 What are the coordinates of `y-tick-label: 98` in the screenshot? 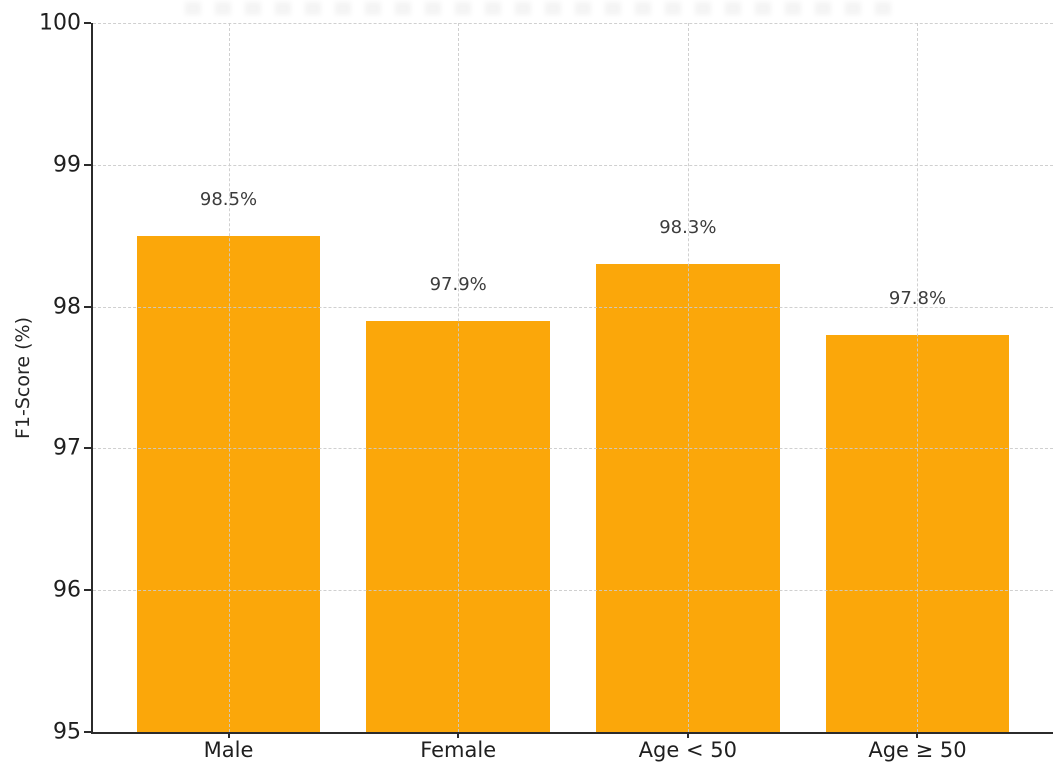 It's located at (67, 307).